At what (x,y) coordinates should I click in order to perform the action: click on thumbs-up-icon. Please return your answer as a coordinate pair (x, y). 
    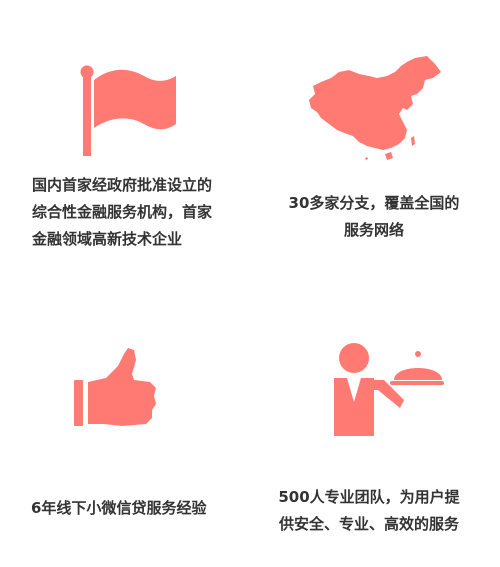
    Looking at the image, I should click on (115, 387).